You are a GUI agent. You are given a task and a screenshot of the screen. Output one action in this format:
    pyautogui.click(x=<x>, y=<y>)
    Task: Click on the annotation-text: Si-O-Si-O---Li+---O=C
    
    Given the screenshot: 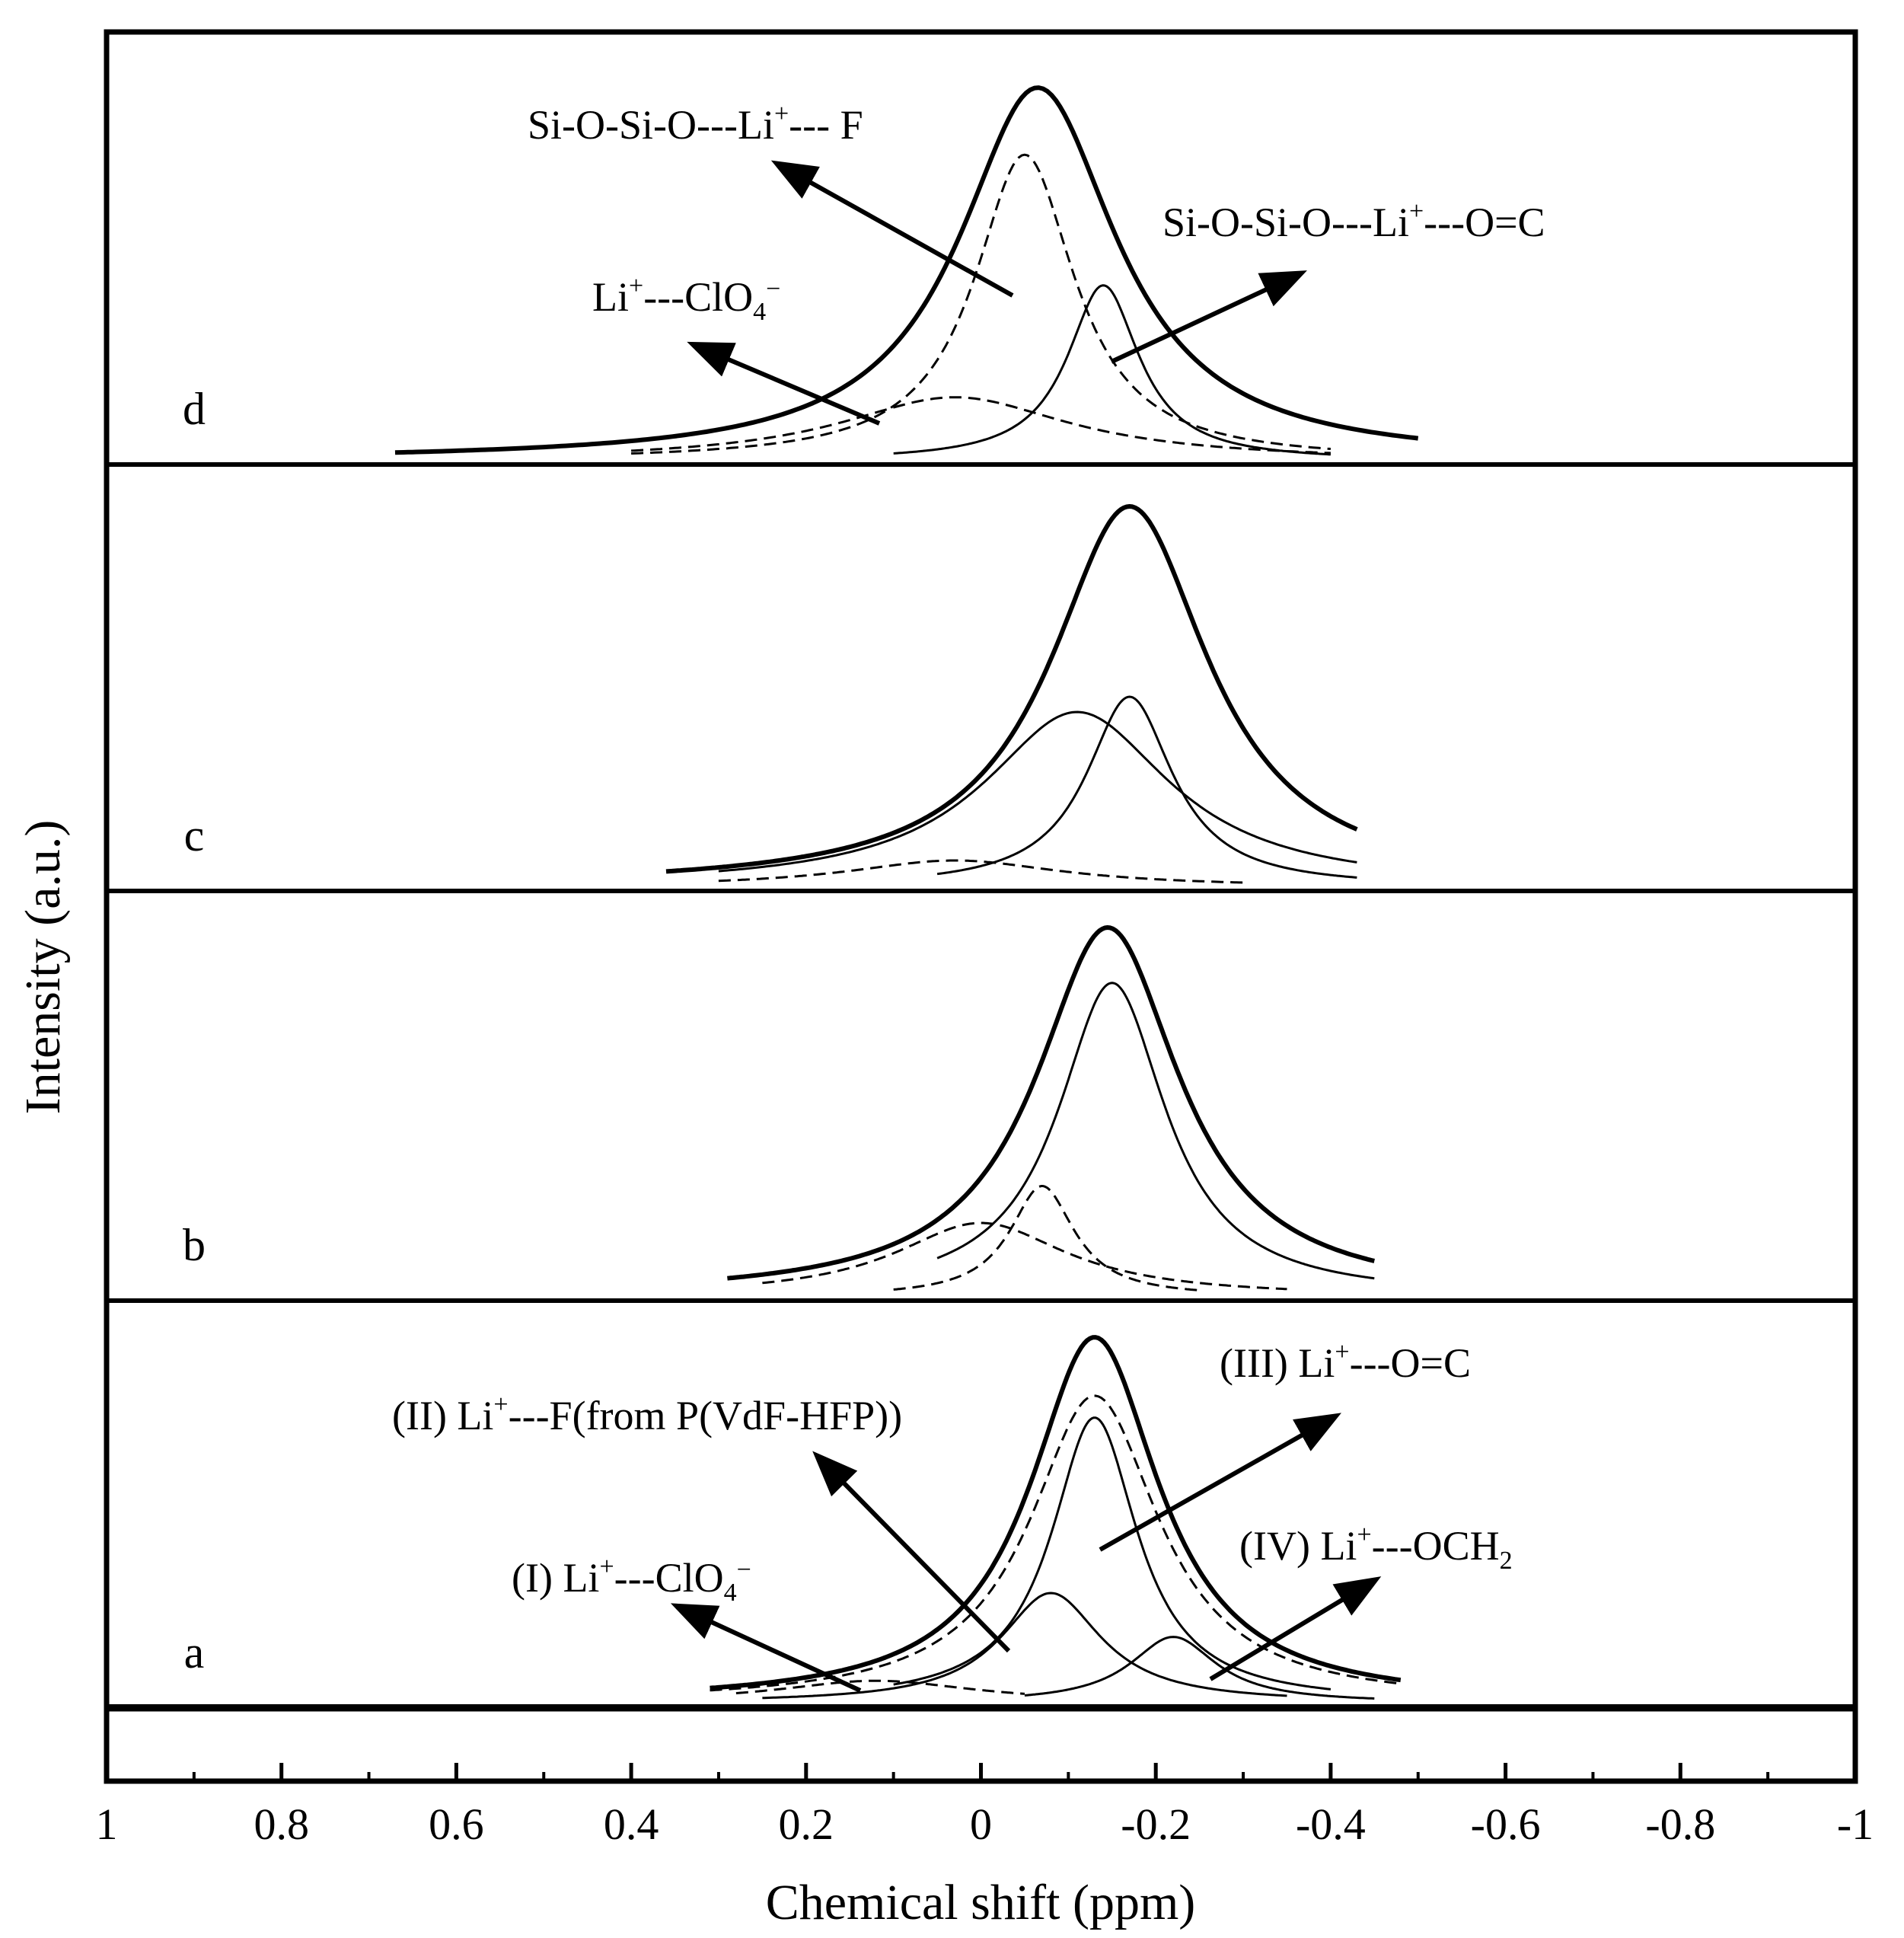 What is the action you would take?
    pyautogui.click(x=1354, y=221)
    